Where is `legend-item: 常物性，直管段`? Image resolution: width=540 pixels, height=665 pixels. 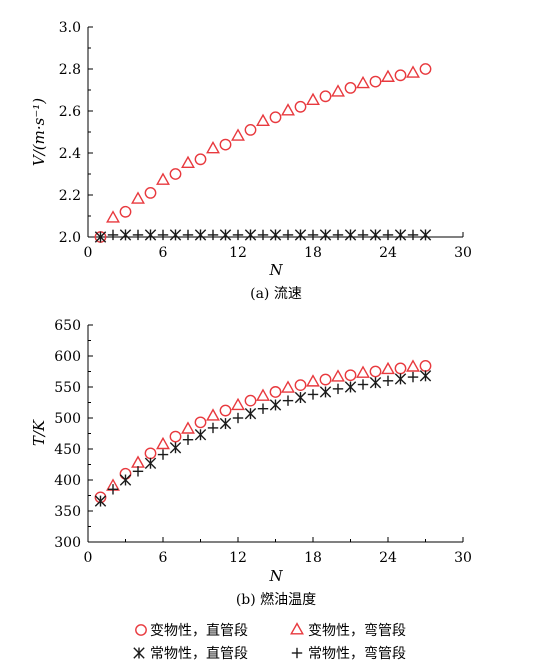 legend-item: 常物性，直管段 is located at coordinates (190, 653).